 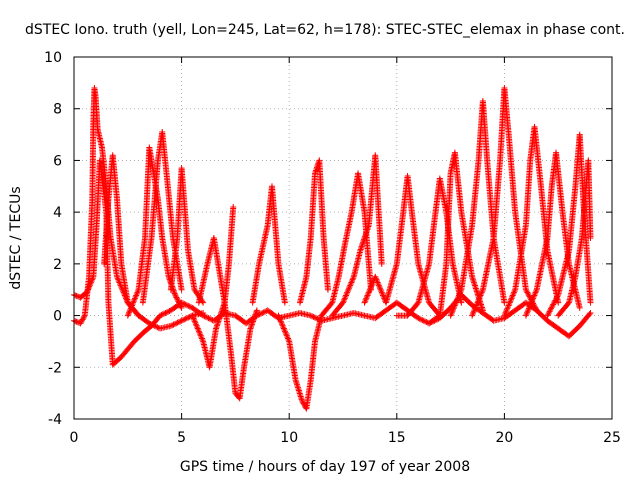 I want to click on y-tick-label: -2, so click(x=55, y=368).